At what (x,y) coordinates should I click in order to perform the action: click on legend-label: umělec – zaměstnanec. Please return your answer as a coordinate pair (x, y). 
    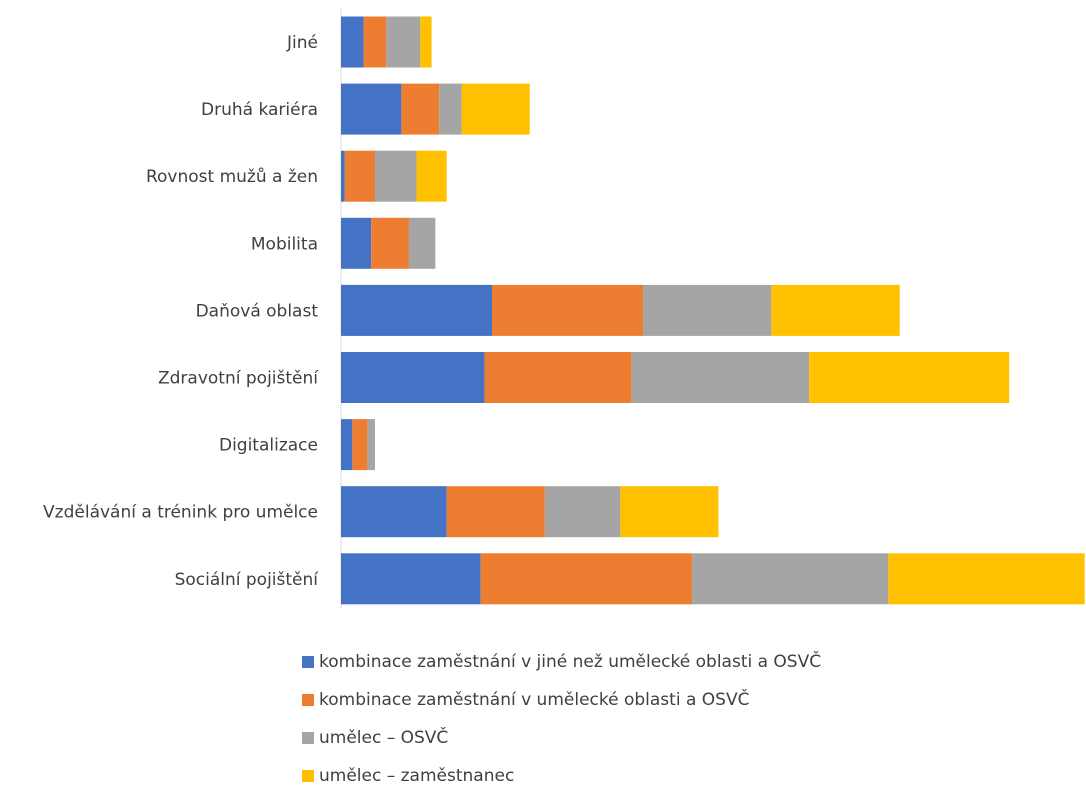
    Looking at the image, I should click on (417, 776).